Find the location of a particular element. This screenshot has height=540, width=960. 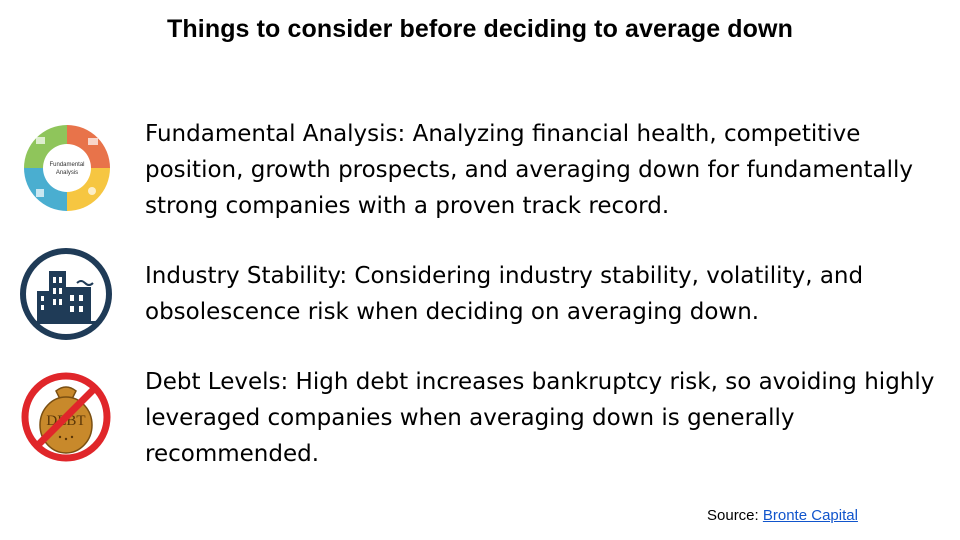

source-note: Source: Bronte Capital is located at coordinates (782, 515).